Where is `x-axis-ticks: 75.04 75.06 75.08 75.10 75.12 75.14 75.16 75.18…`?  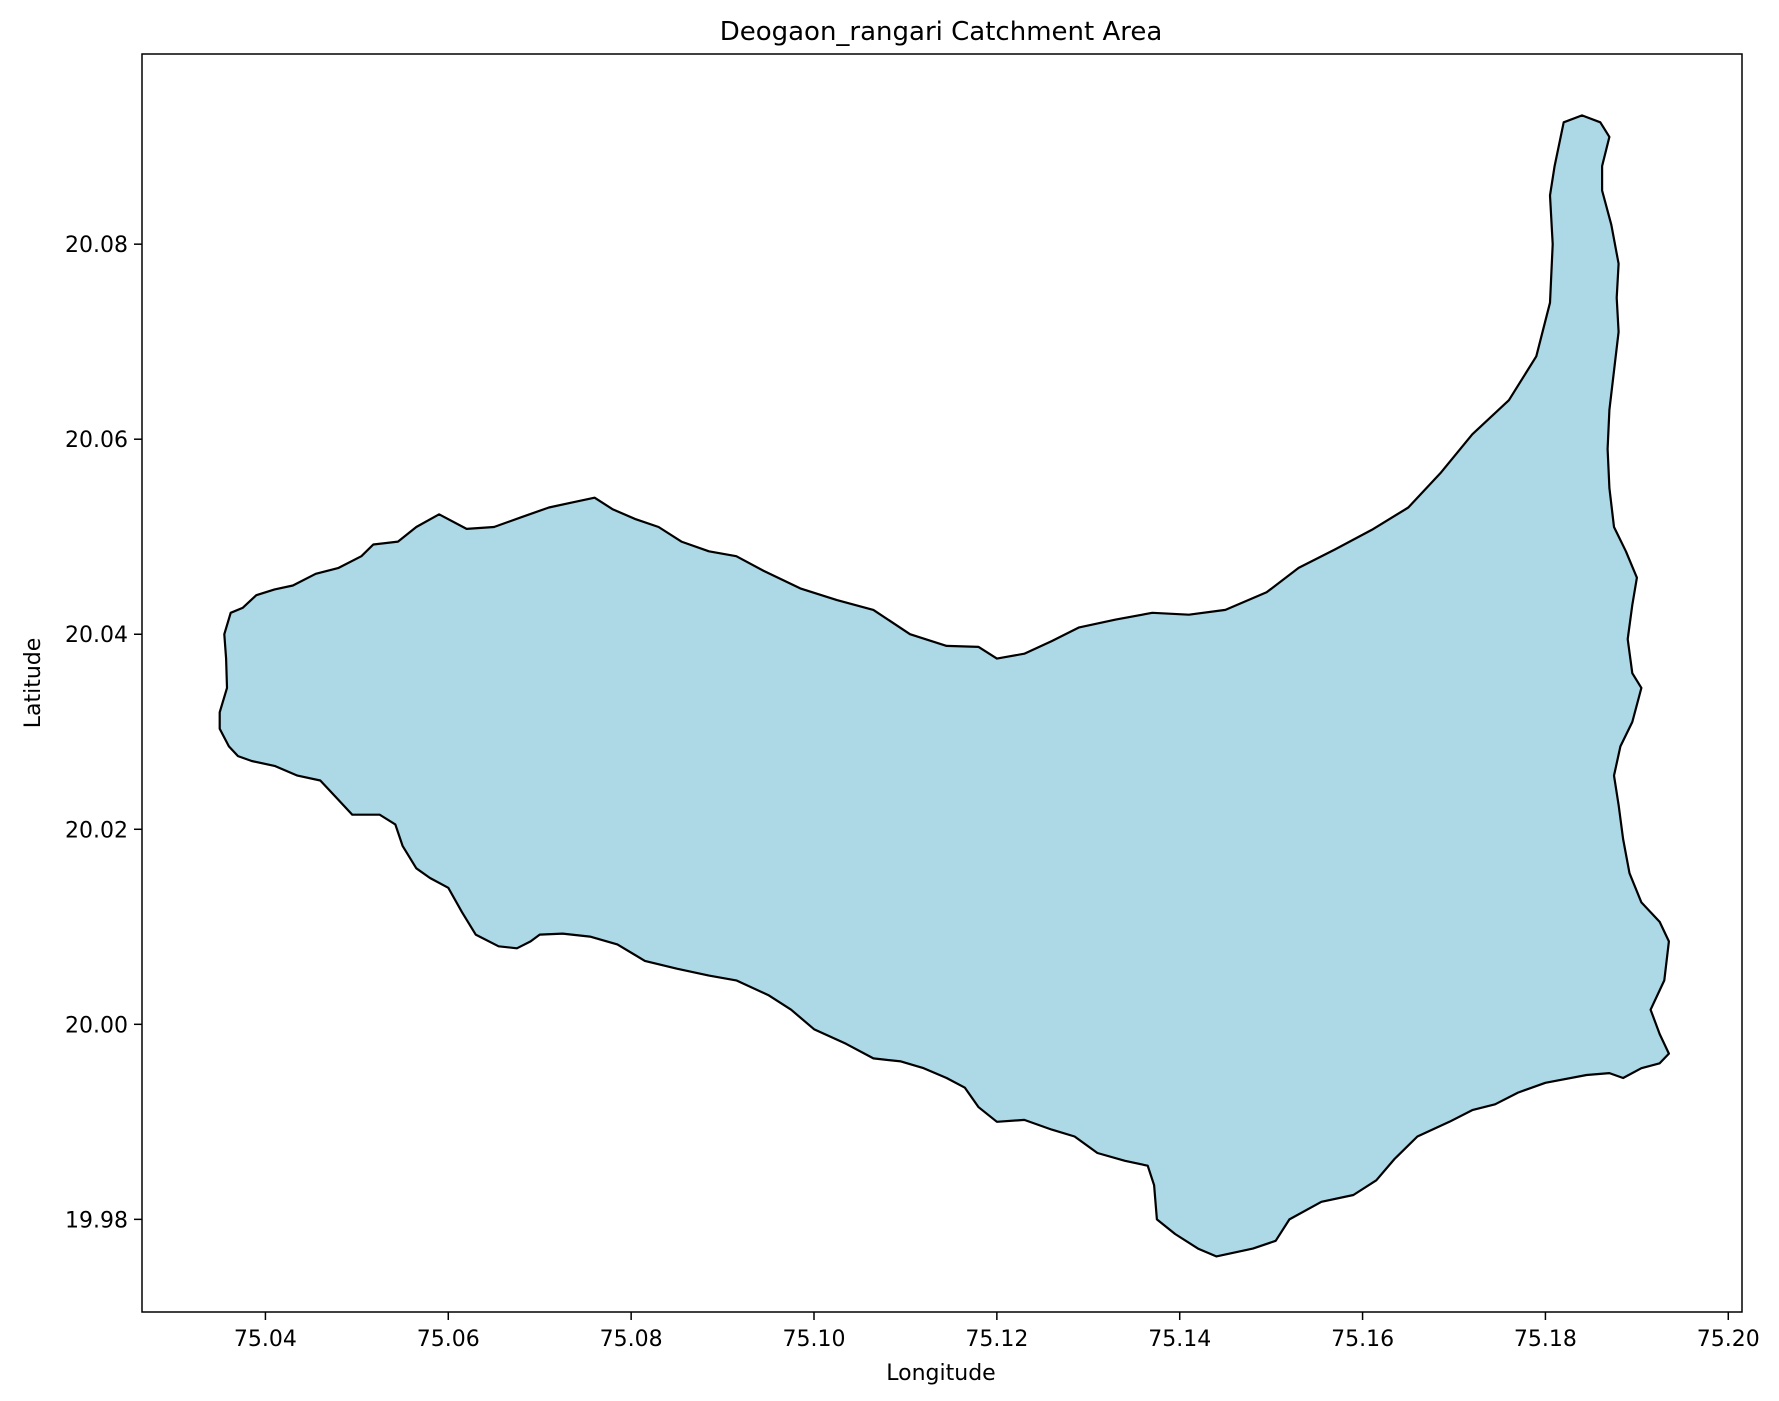 x-axis-ticks: 75.04 75.06 75.08 75.10 75.12 75.14 75.16 75.18… is located at coordinates (997, 1332).